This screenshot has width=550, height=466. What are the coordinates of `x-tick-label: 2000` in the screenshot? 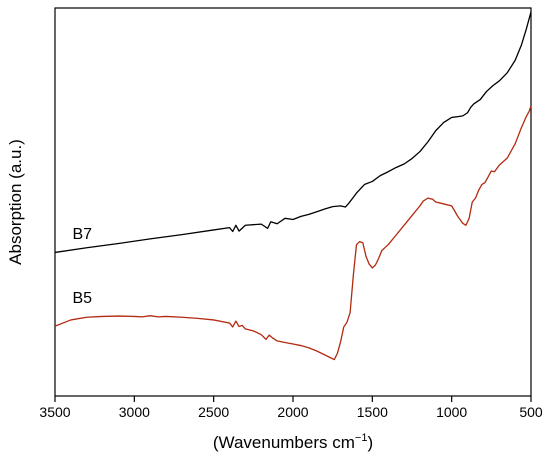 It's located at (292, 412).